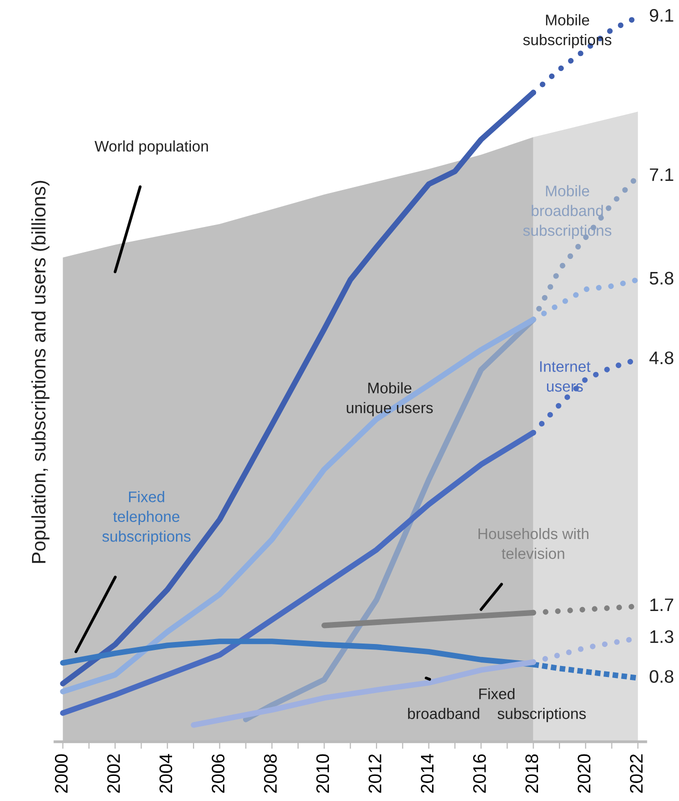 The width and height of the screenshot is (679, 801). What do you see at coordinates (661, 357) in the screenshot?
I see `data-label: 4.8` at bounding box center [661, 357].